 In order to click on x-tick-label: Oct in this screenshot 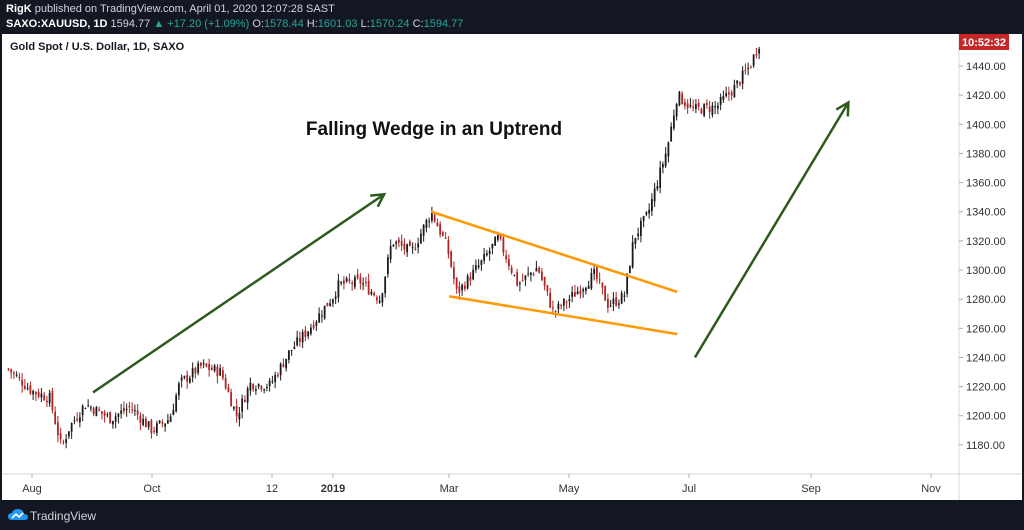, I will do `click(151, 489)`.